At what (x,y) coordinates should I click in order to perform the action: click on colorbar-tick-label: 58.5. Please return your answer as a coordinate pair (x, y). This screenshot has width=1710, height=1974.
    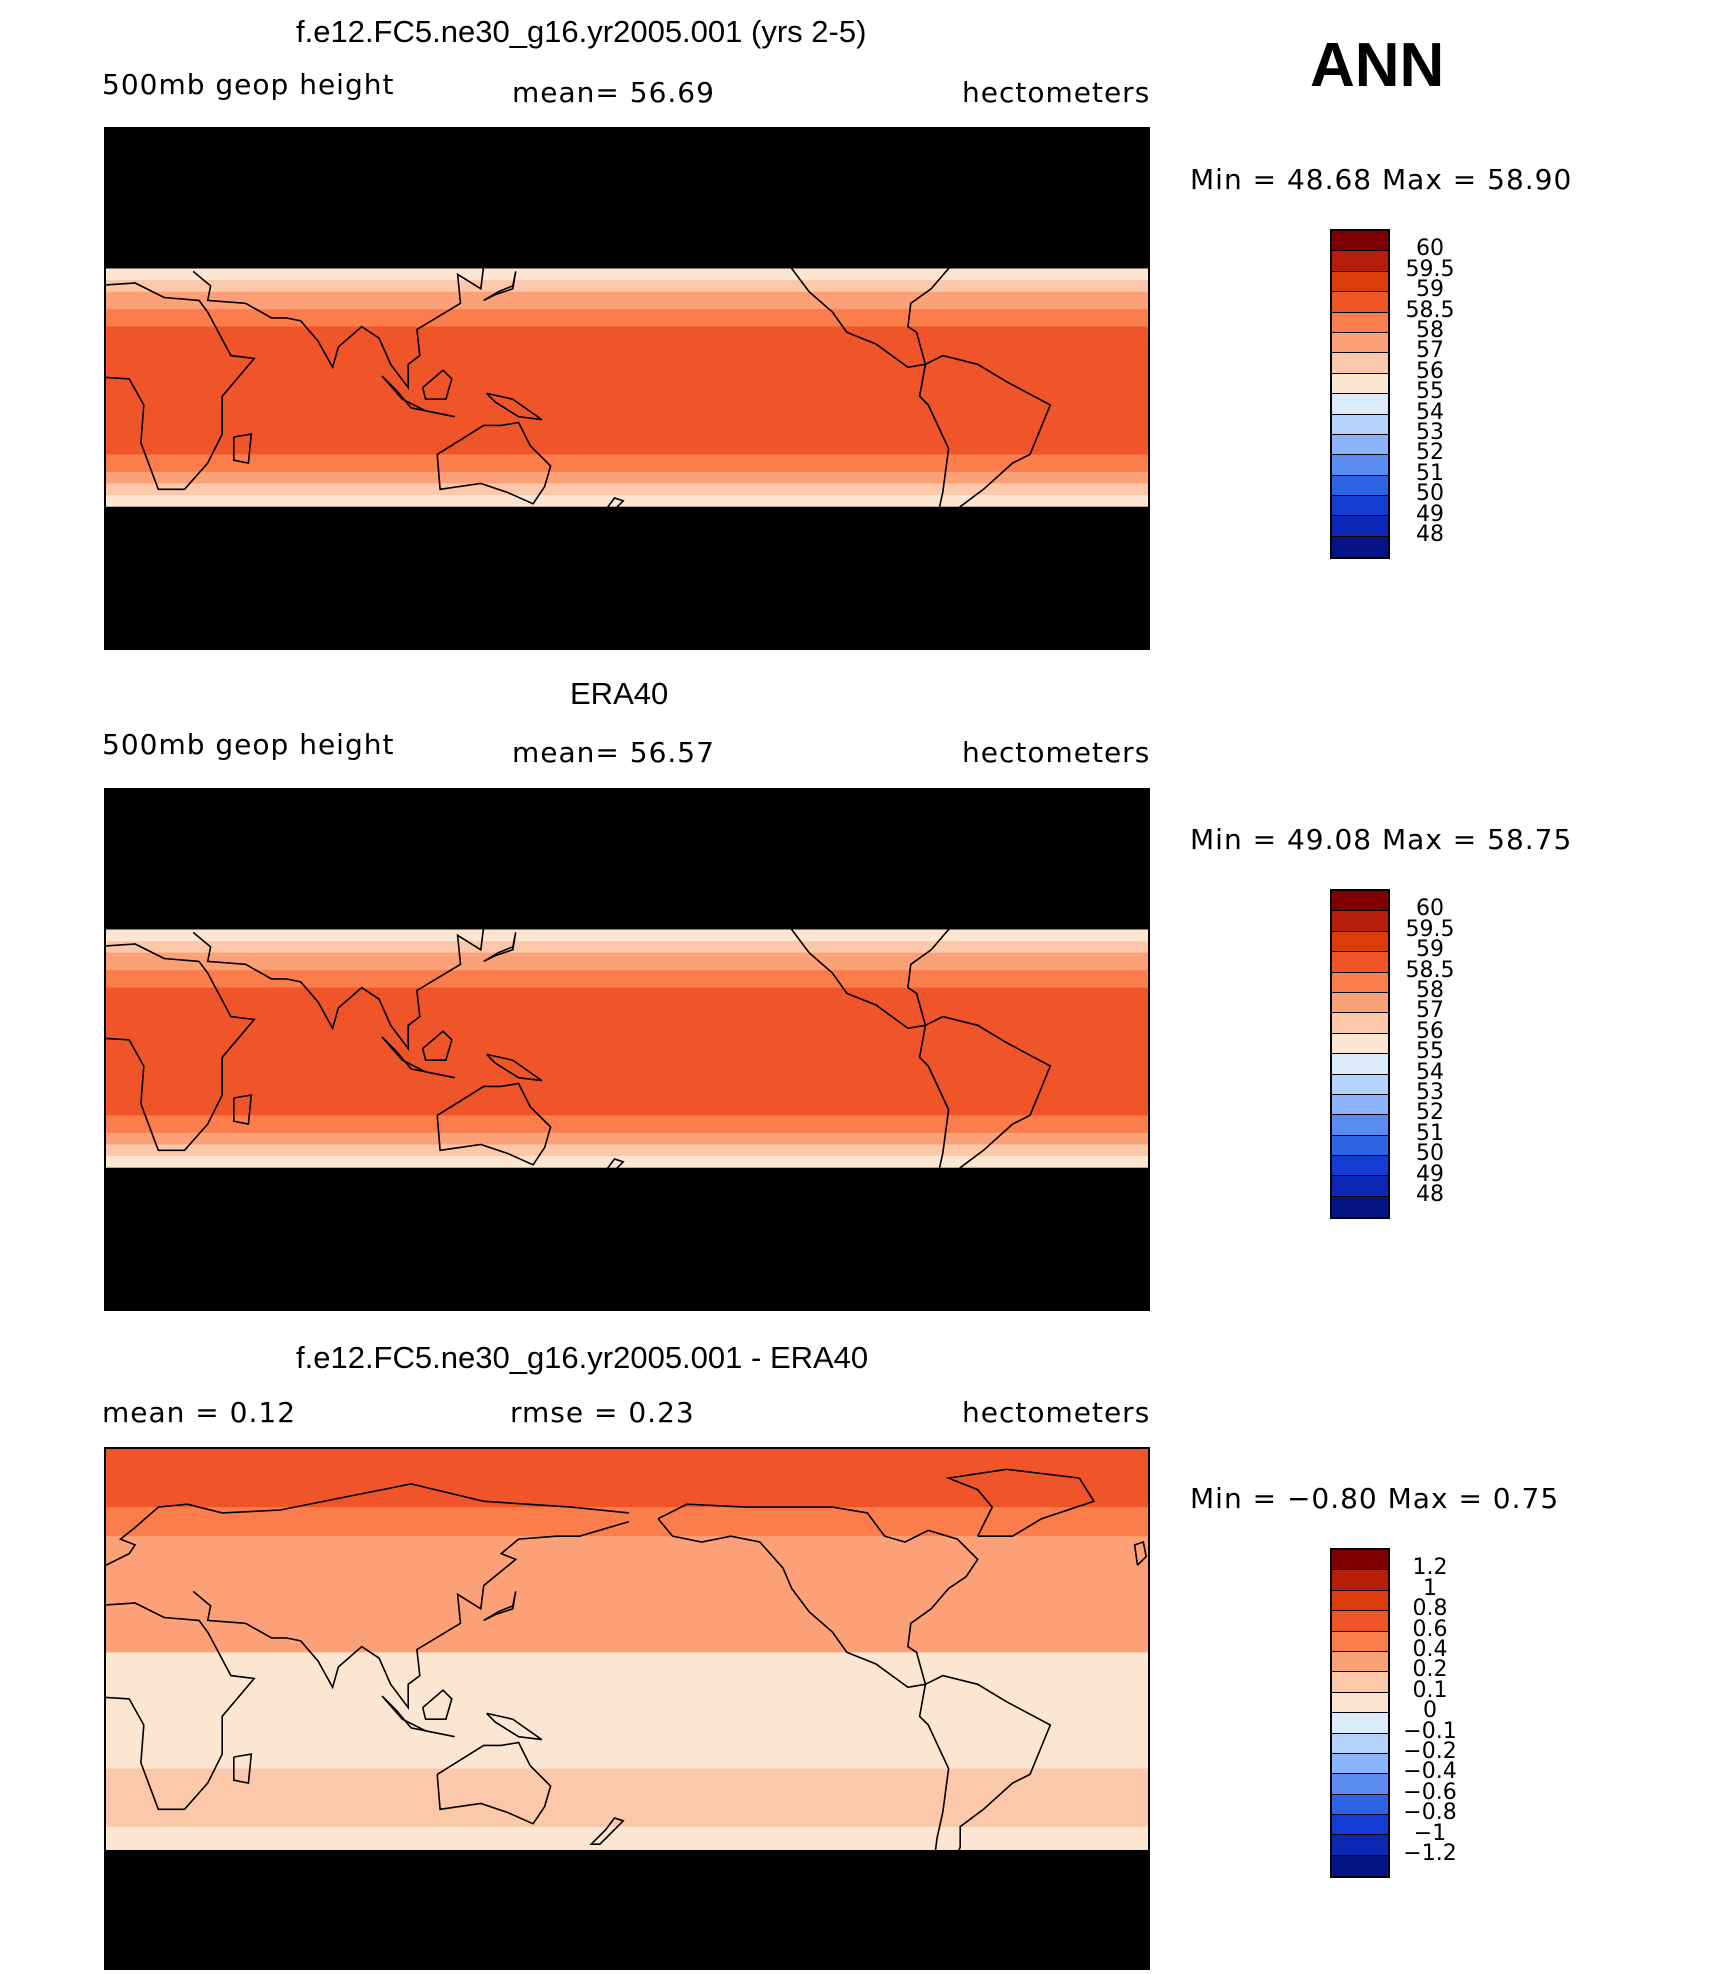
    Looking at the image, I should click on (1430, 970).